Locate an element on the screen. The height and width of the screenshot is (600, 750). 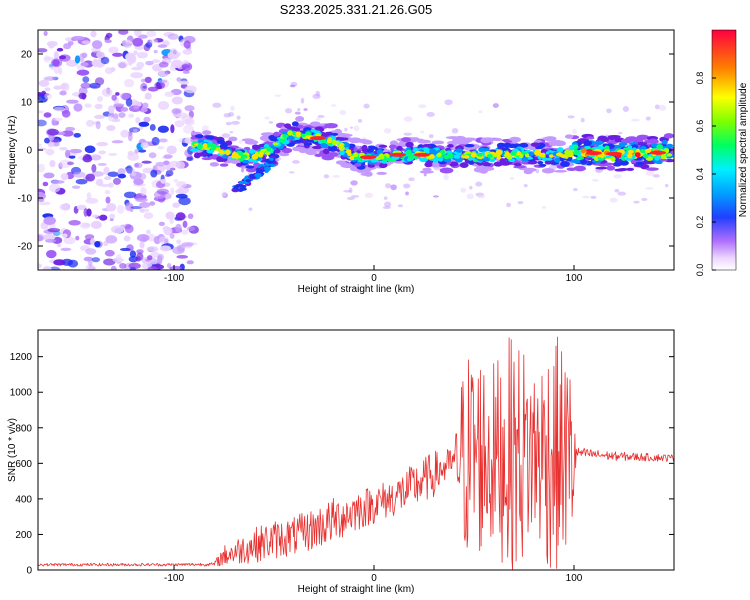
figure-title: S233.2025.331.21.26.G05 is located at coordinates (356, 9).